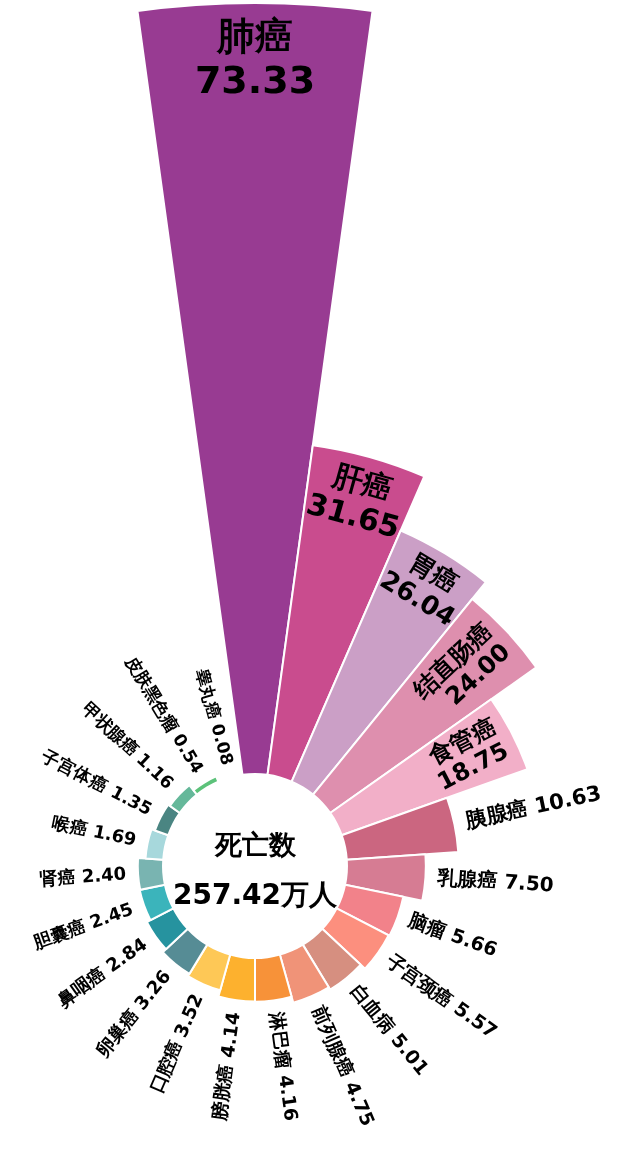 The image size is (643, 1152). I want to click on category-label: 胆囊癌, so click(58, 933).